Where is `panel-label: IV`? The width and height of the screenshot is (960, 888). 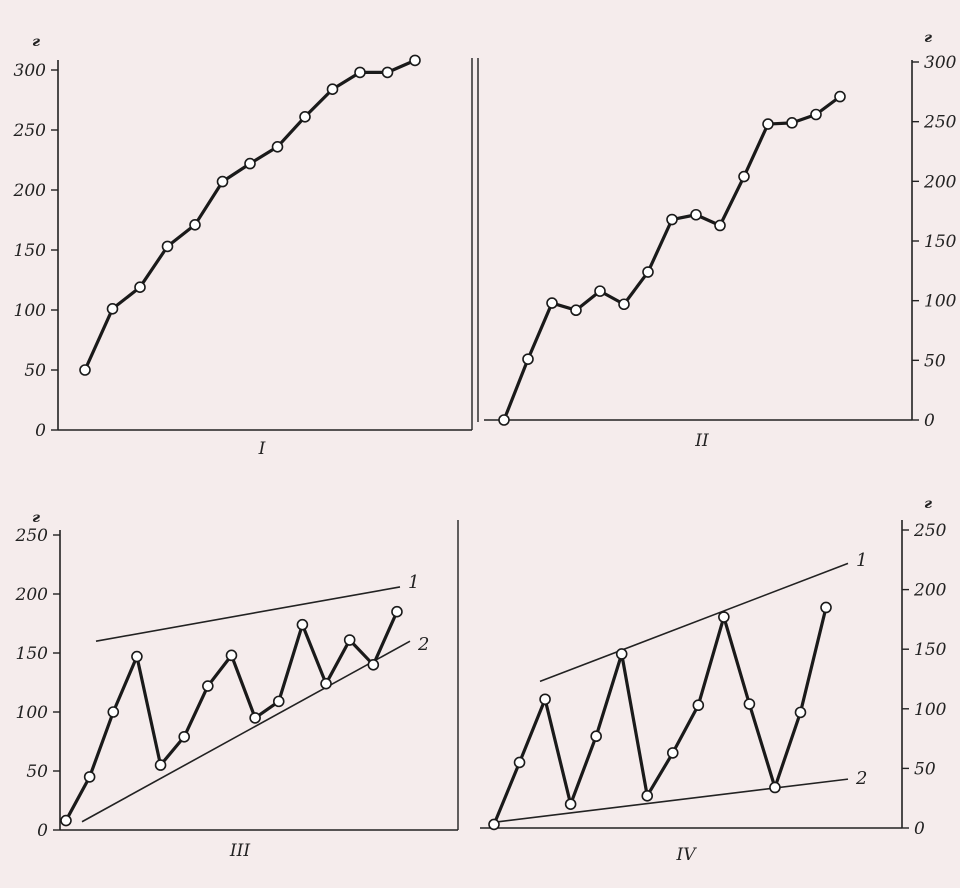
panel-label: IV is located at coordinates (687, 855).